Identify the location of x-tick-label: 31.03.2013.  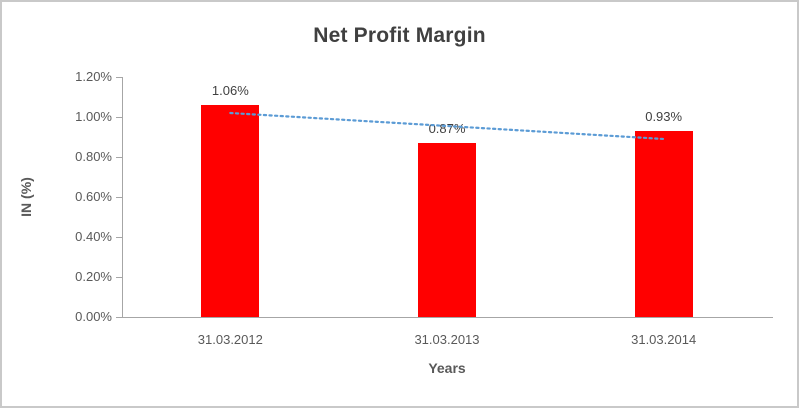
(447, 339).